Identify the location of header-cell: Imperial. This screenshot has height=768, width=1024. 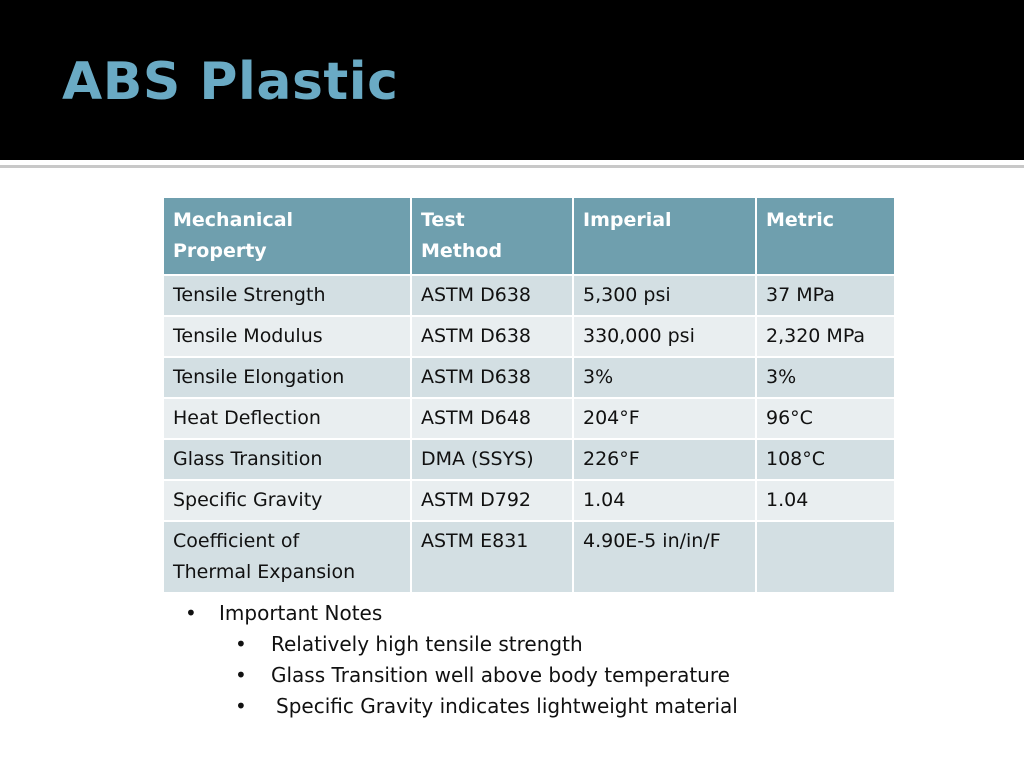
(664, 236).